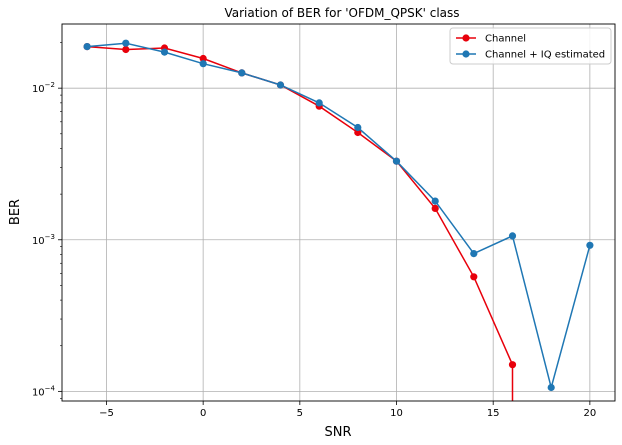  I want to click on x-axis: −5 0 5 10 15 20, so click(347, 410).